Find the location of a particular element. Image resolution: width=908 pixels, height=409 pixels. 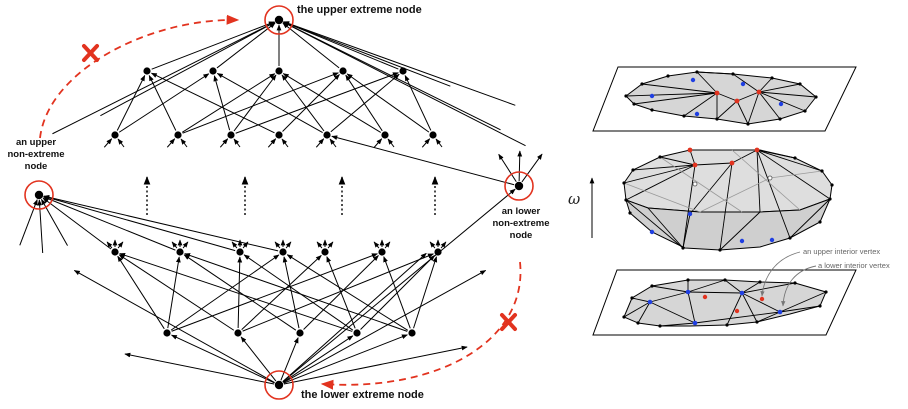

stub-out-c6-r is located at coordinates (387, 245).